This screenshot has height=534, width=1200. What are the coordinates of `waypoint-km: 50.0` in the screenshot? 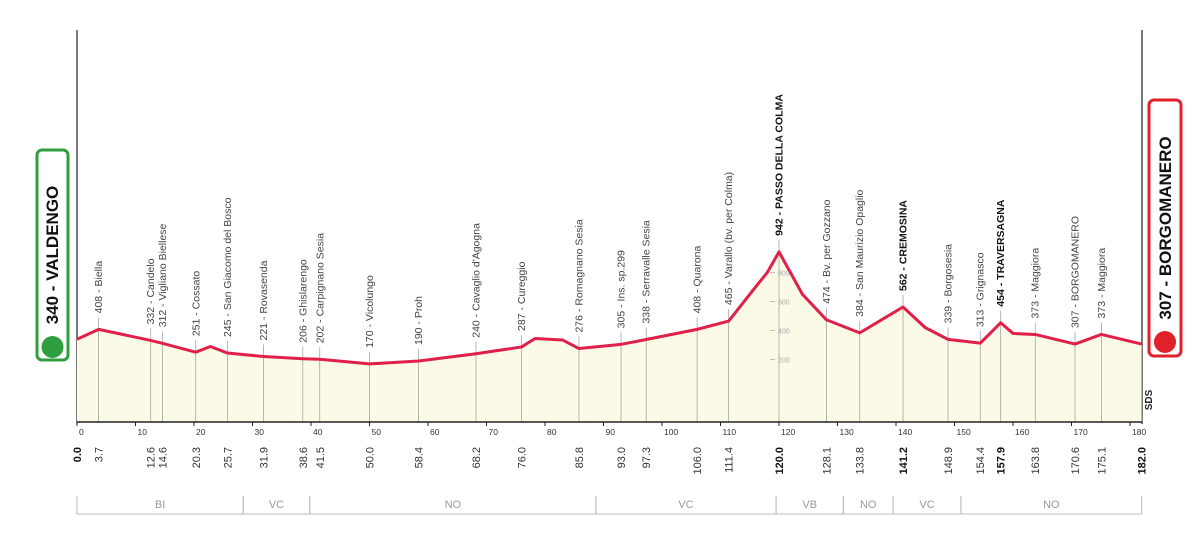 It's located at (371, 457).